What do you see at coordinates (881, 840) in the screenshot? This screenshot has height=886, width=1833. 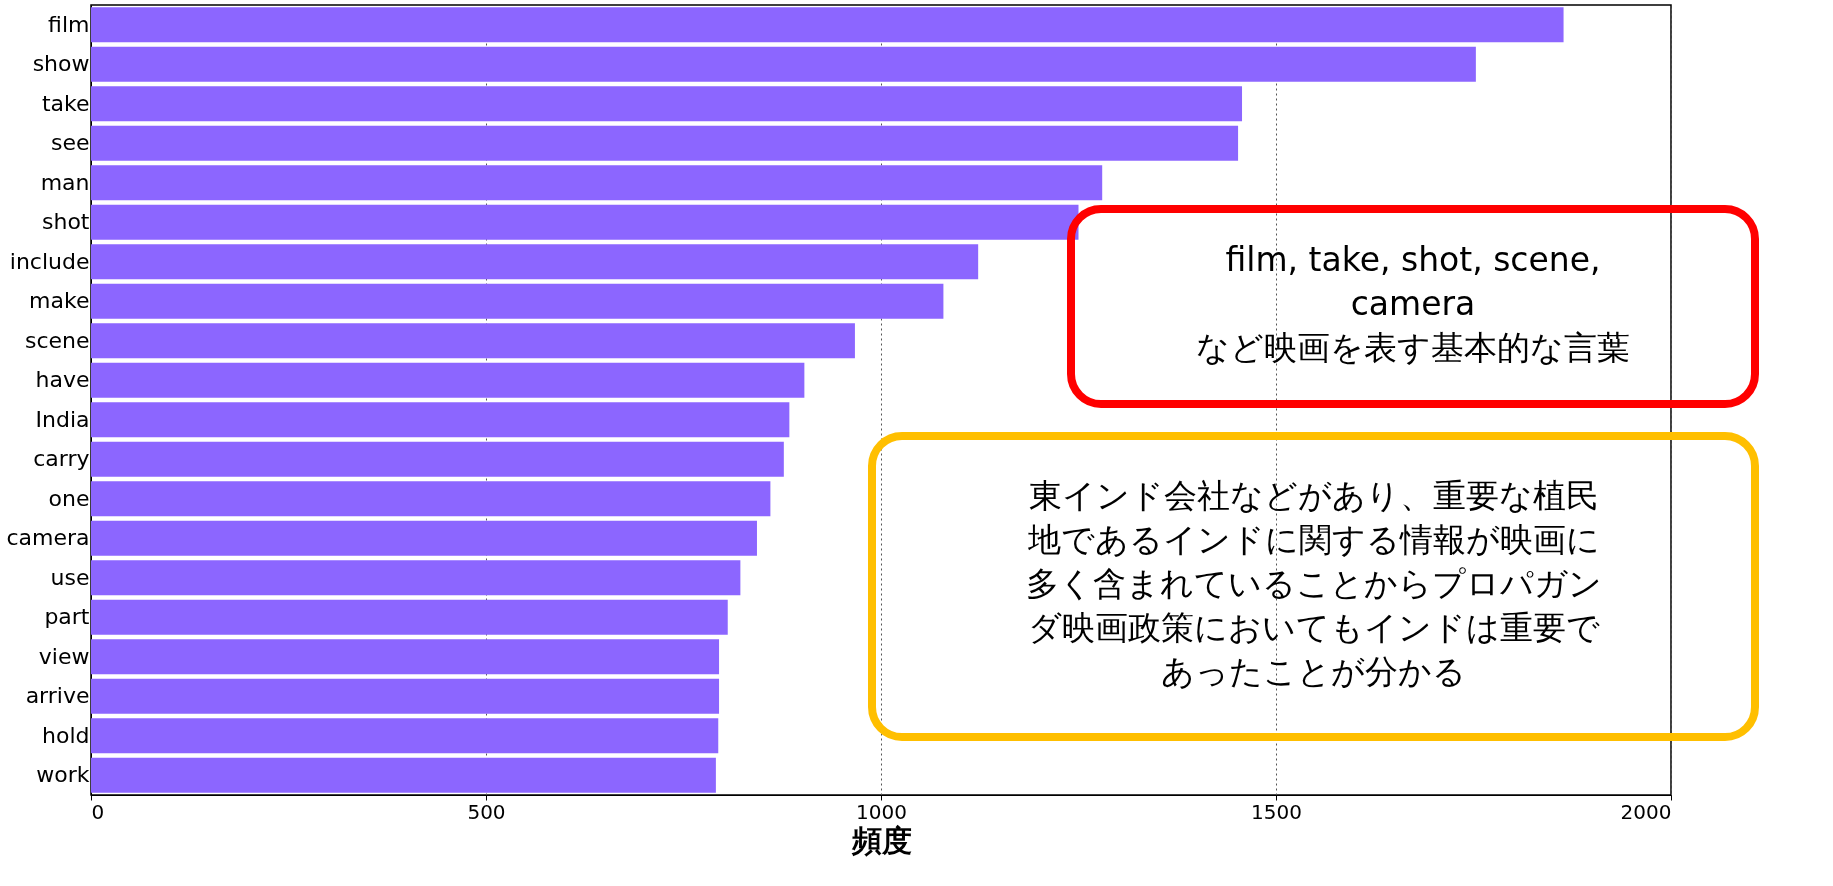 I see `x-axis-title: 頻度` at bounding box center [881, 840].